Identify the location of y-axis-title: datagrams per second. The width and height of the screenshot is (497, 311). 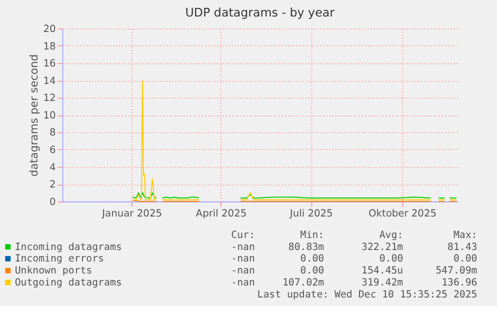
(33, 115).